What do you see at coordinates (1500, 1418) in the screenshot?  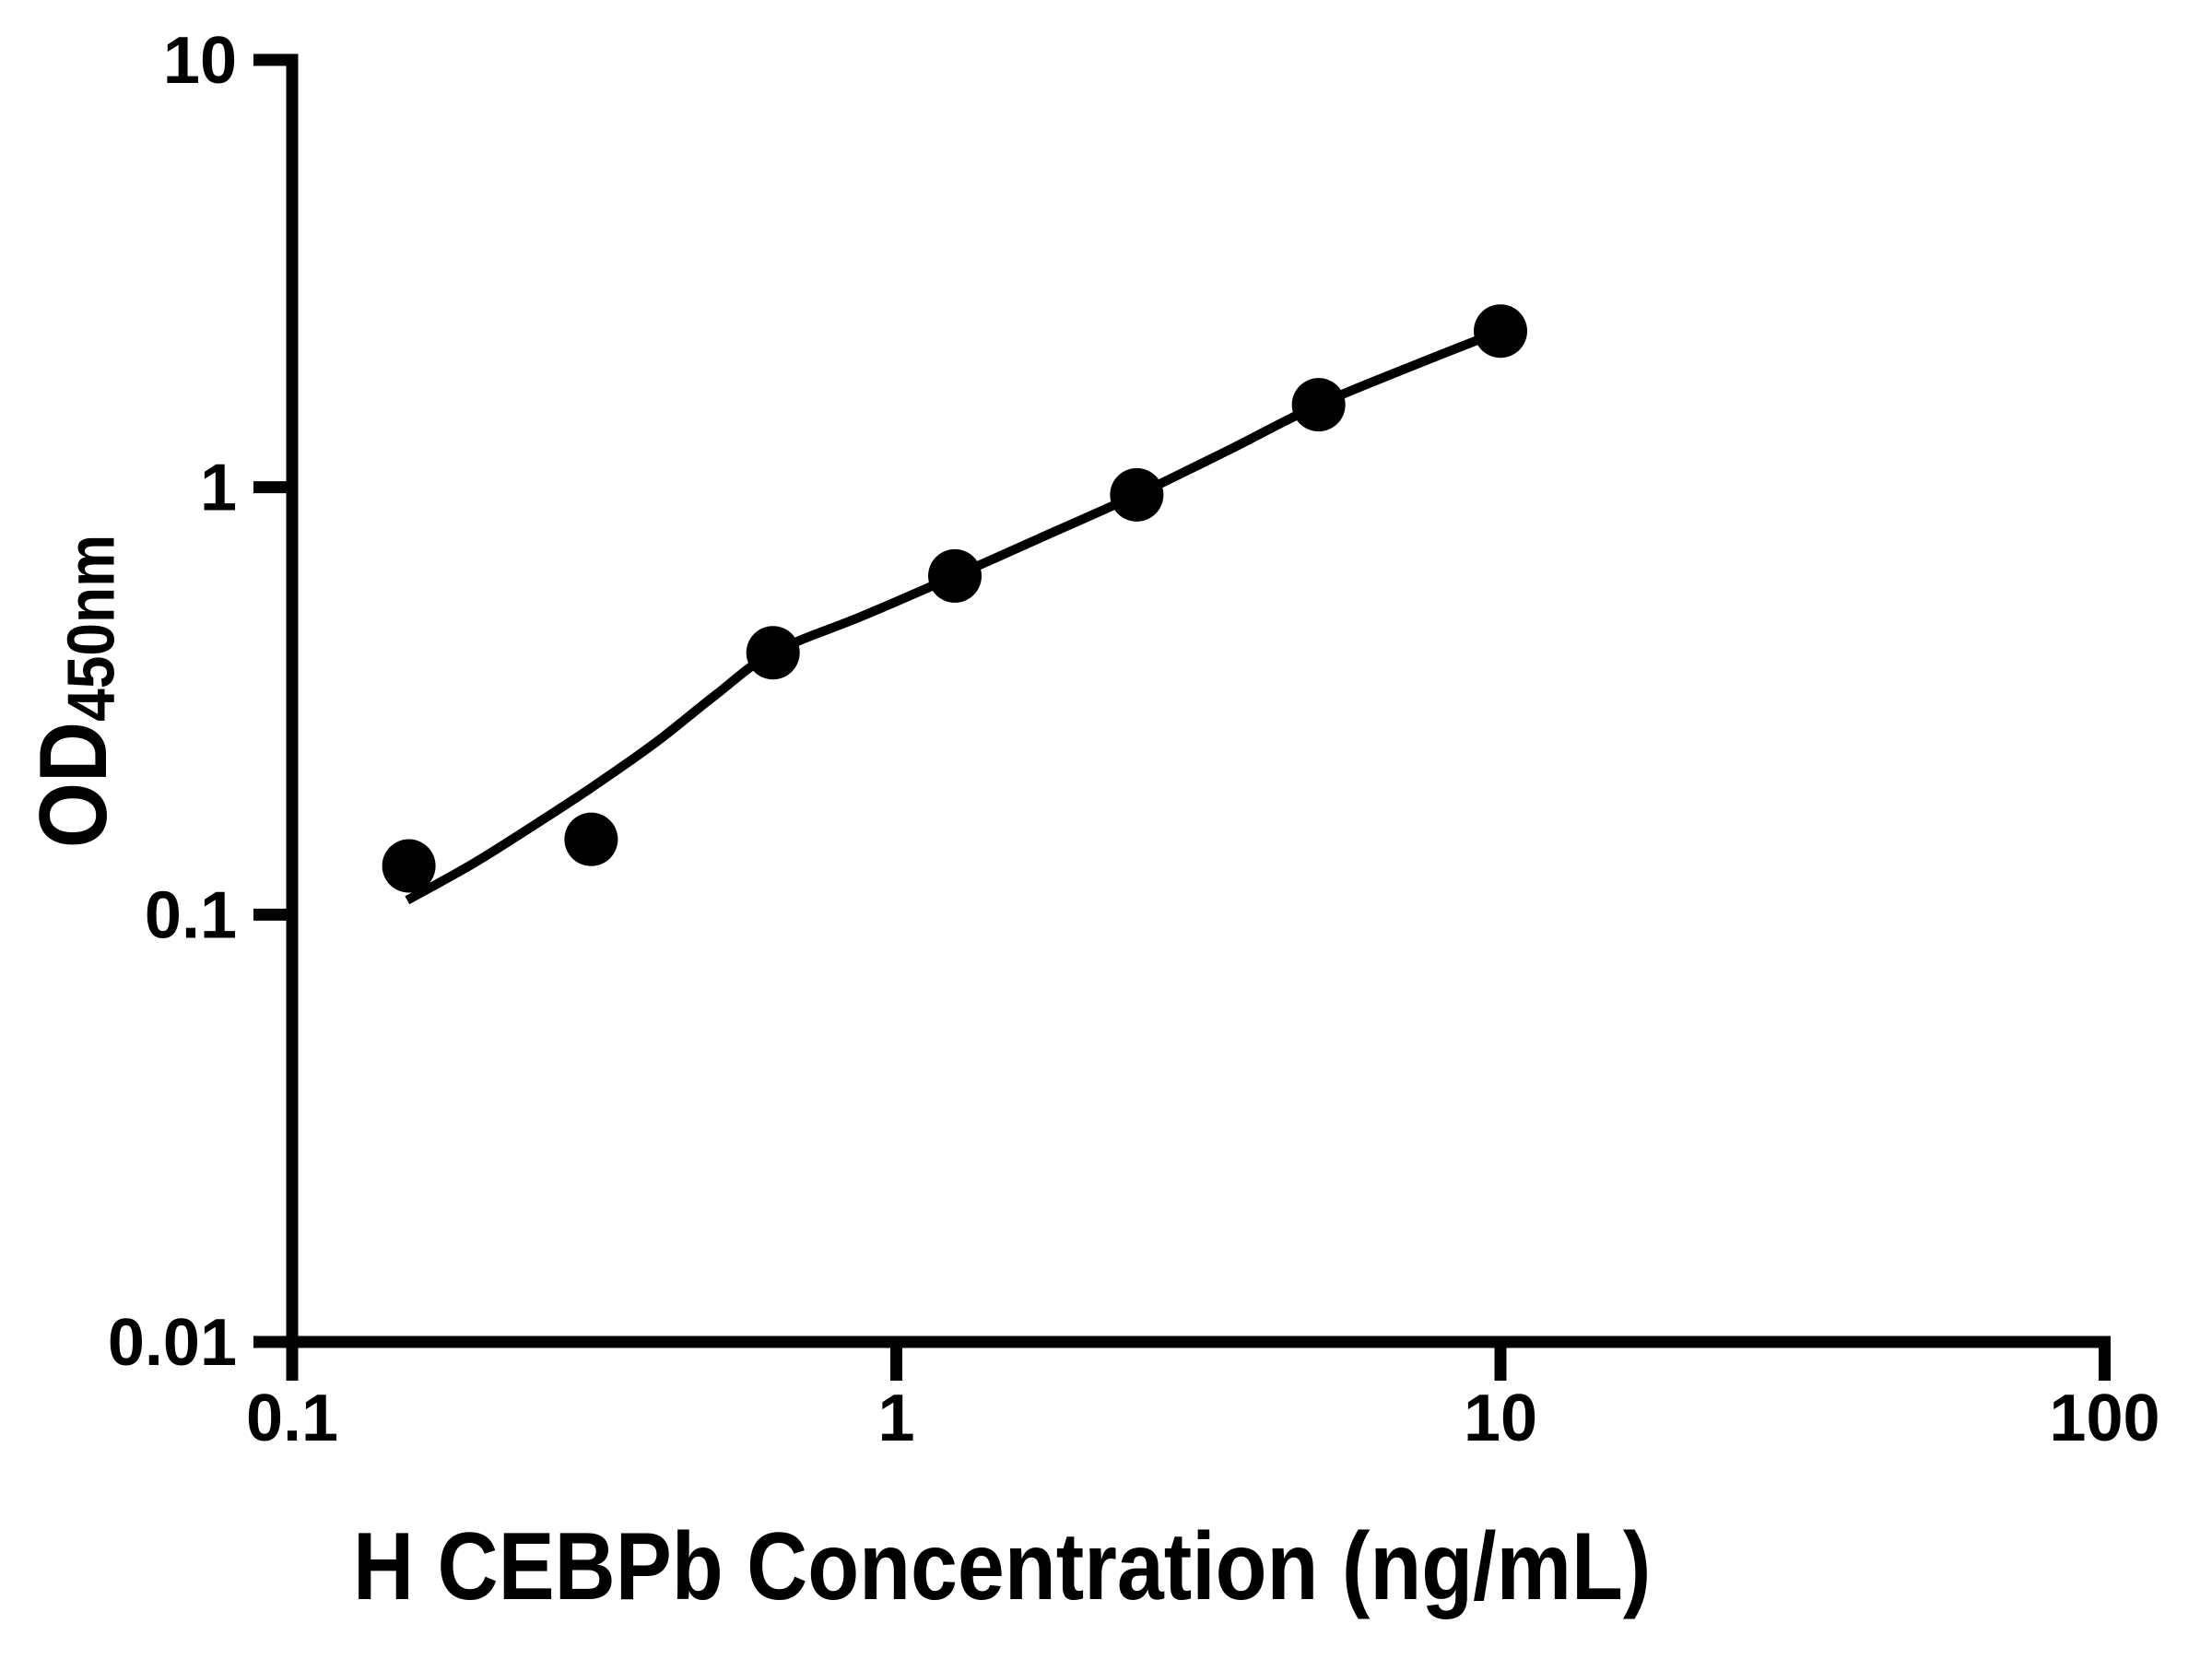 I see `x-tick-label: 10` at bounding box center [1500, 1418].